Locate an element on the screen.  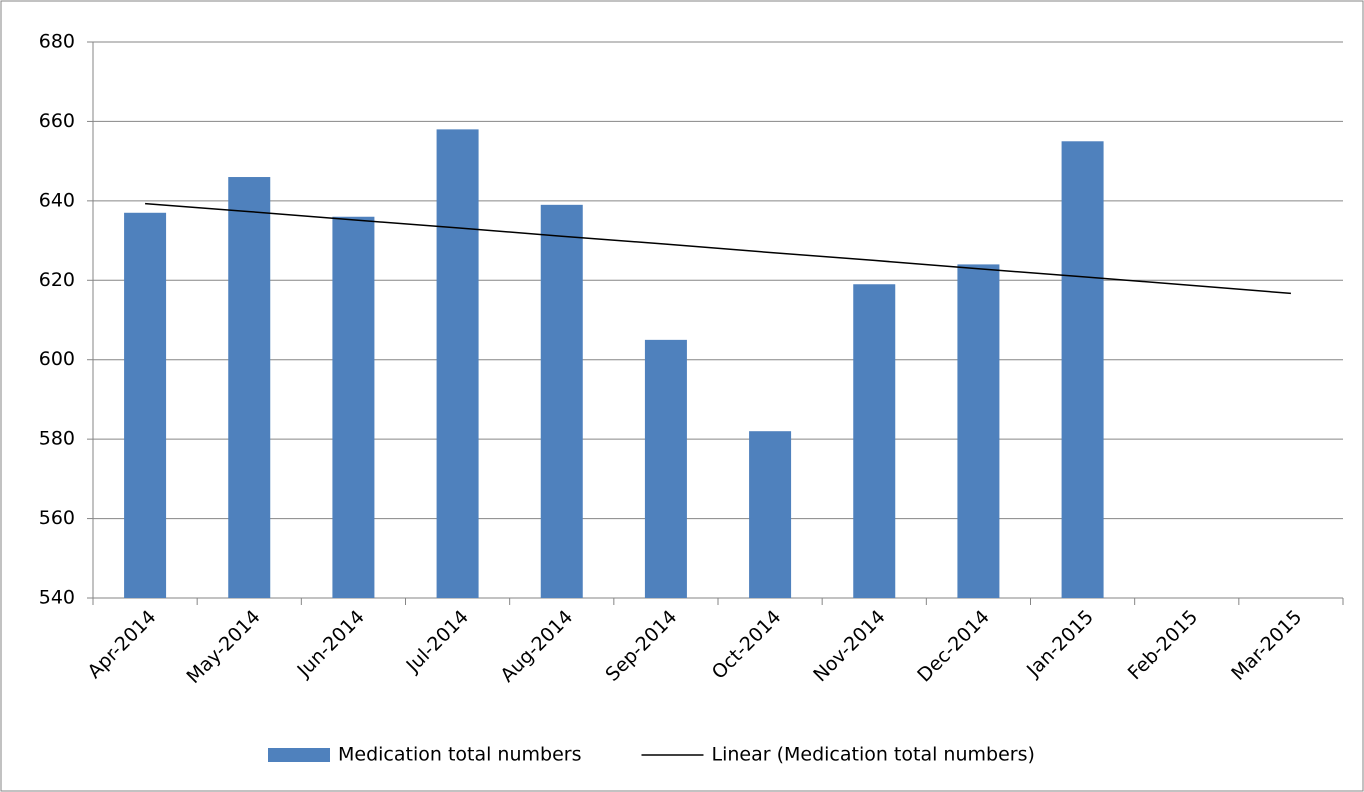
y-tick-label: 600 is located at coordinates (57, 359).